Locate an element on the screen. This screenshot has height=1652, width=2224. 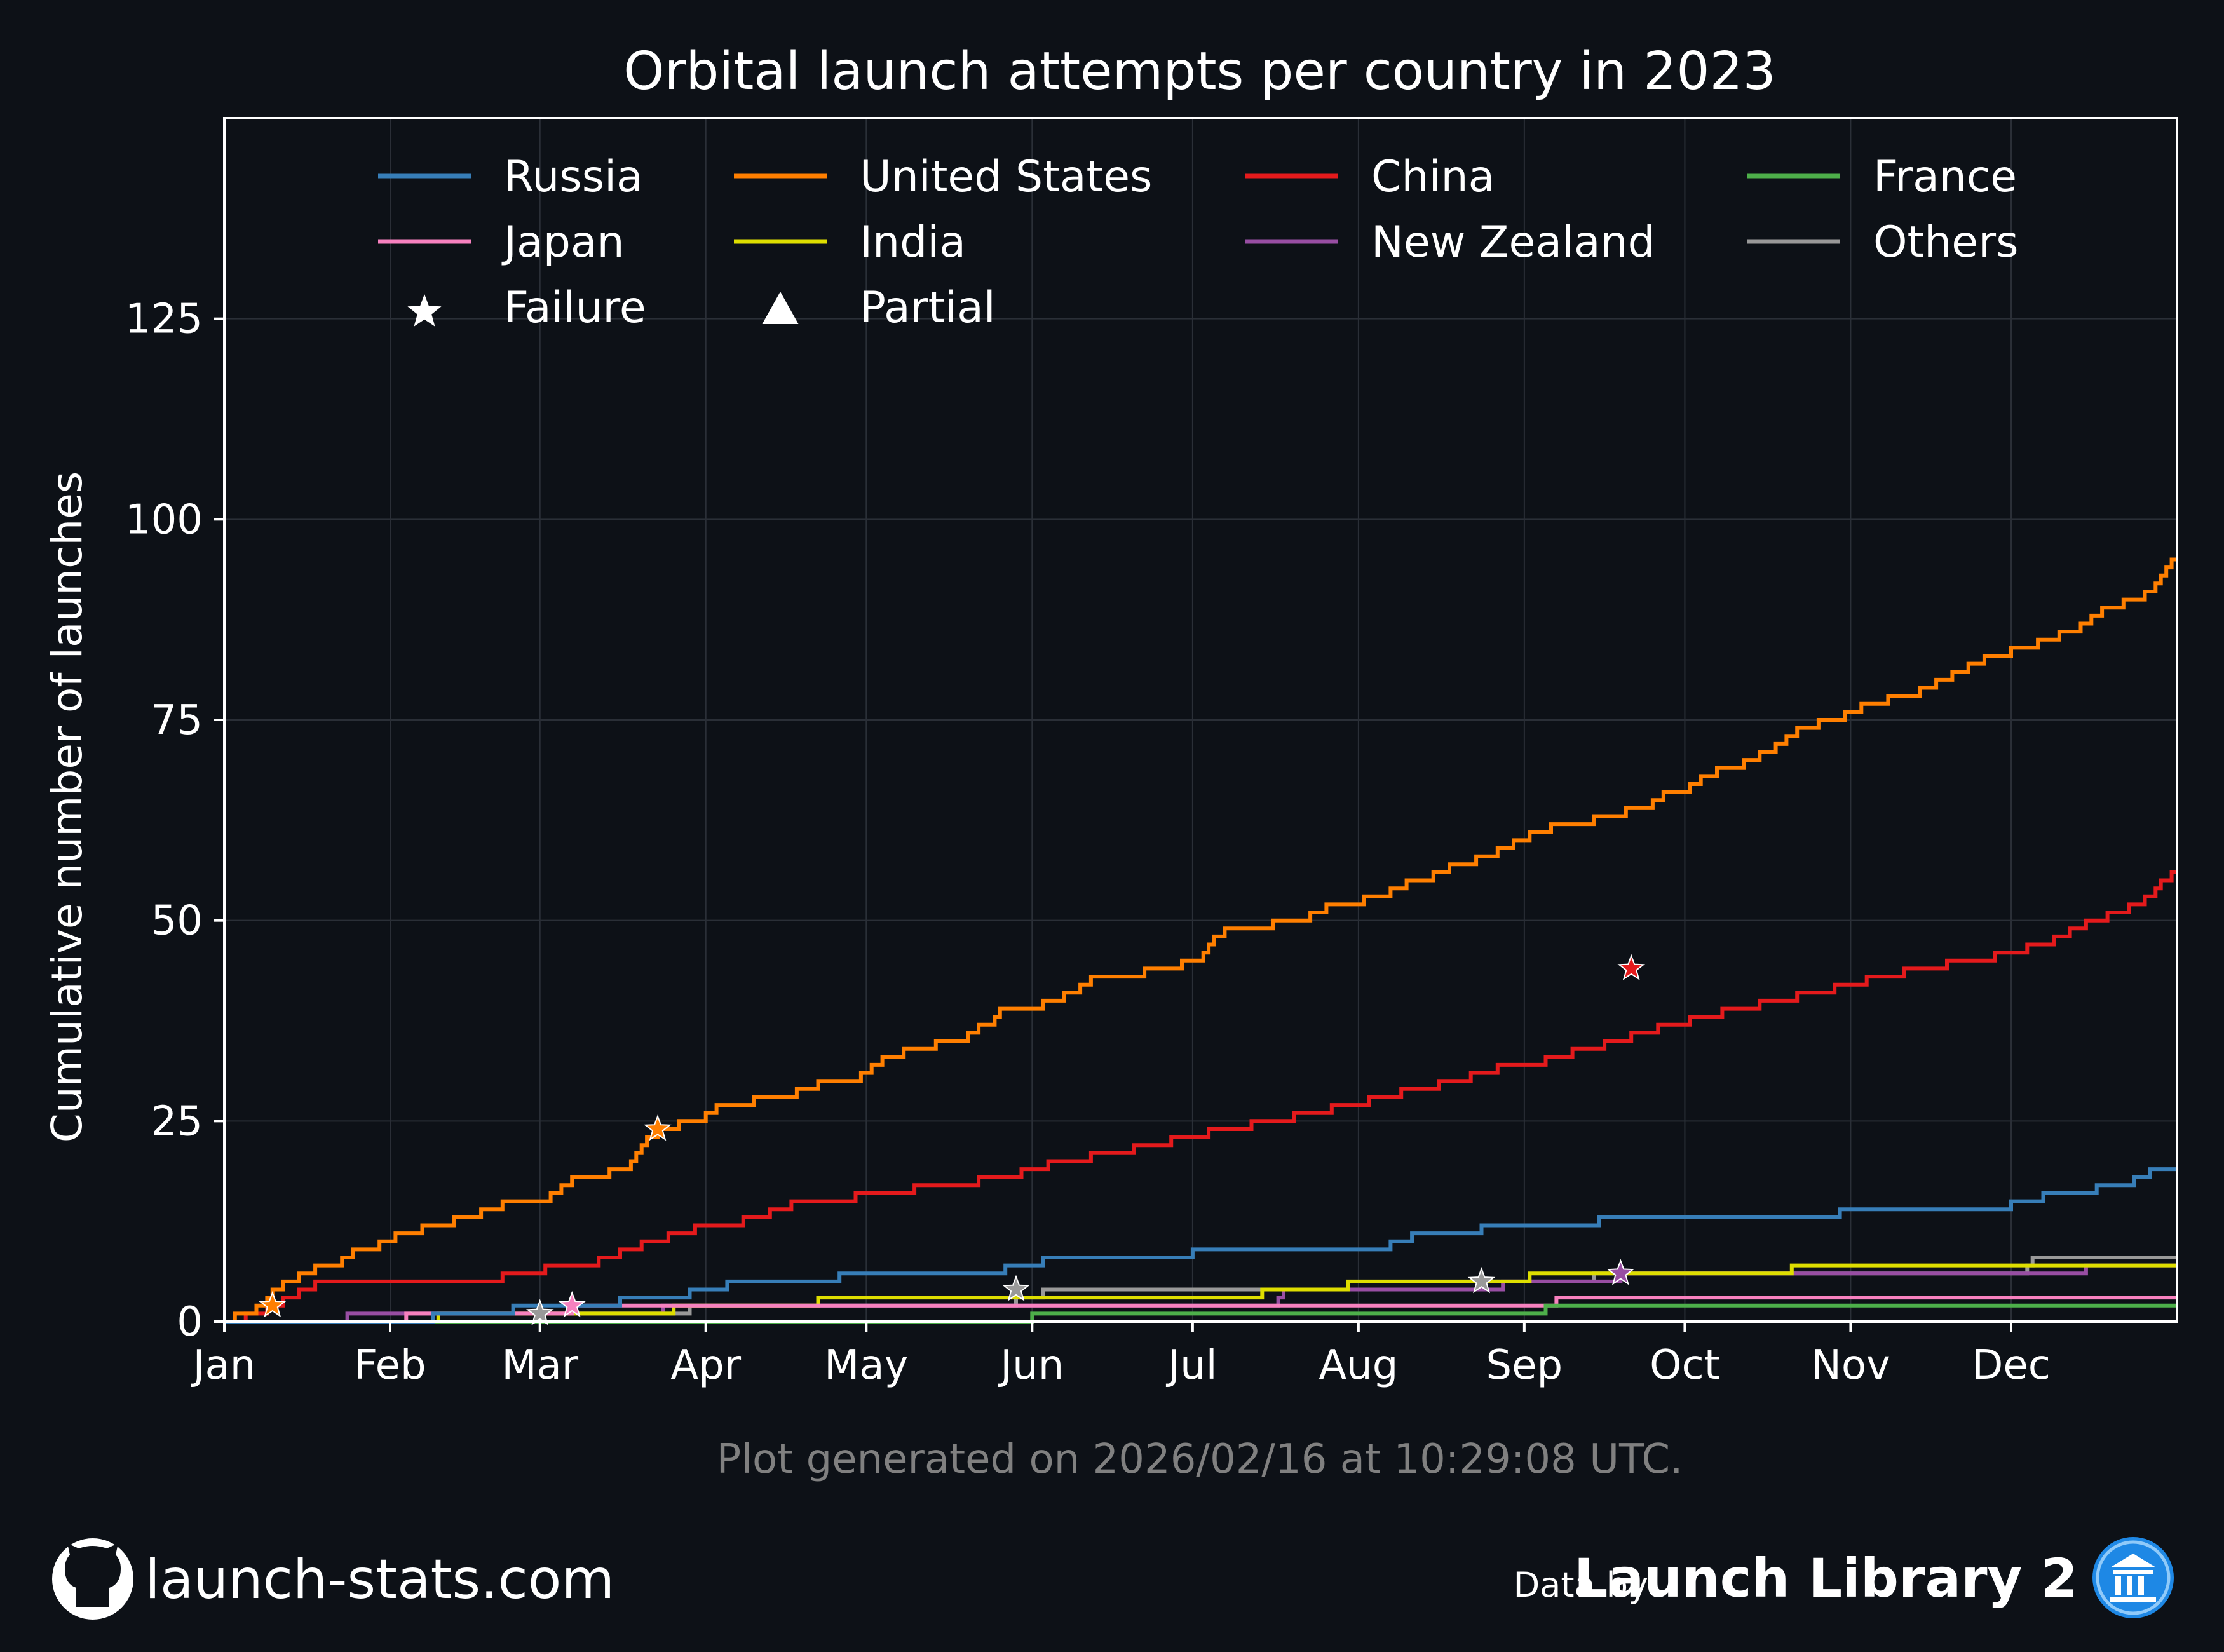
legend-item-others: Others is located at coordinates (1883, 242).